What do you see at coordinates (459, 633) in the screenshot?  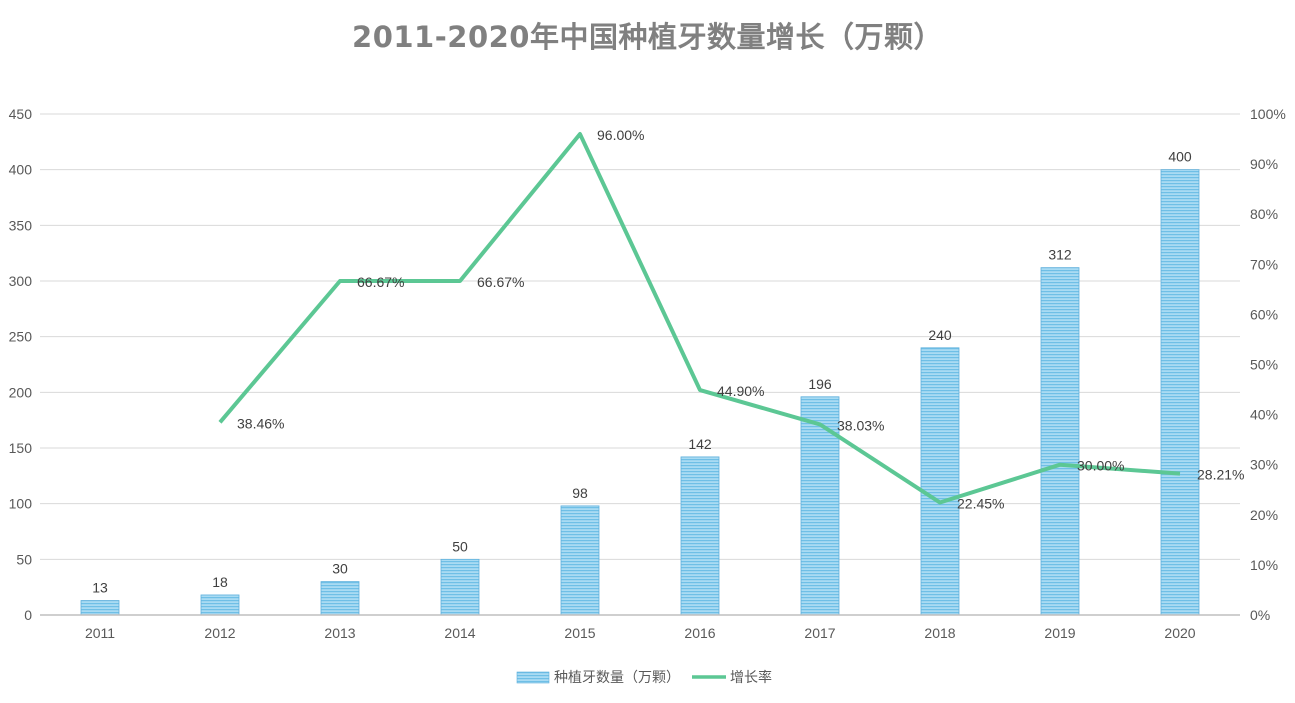 I see `x-tick-label: 2014` at bounding box center [459, 633].